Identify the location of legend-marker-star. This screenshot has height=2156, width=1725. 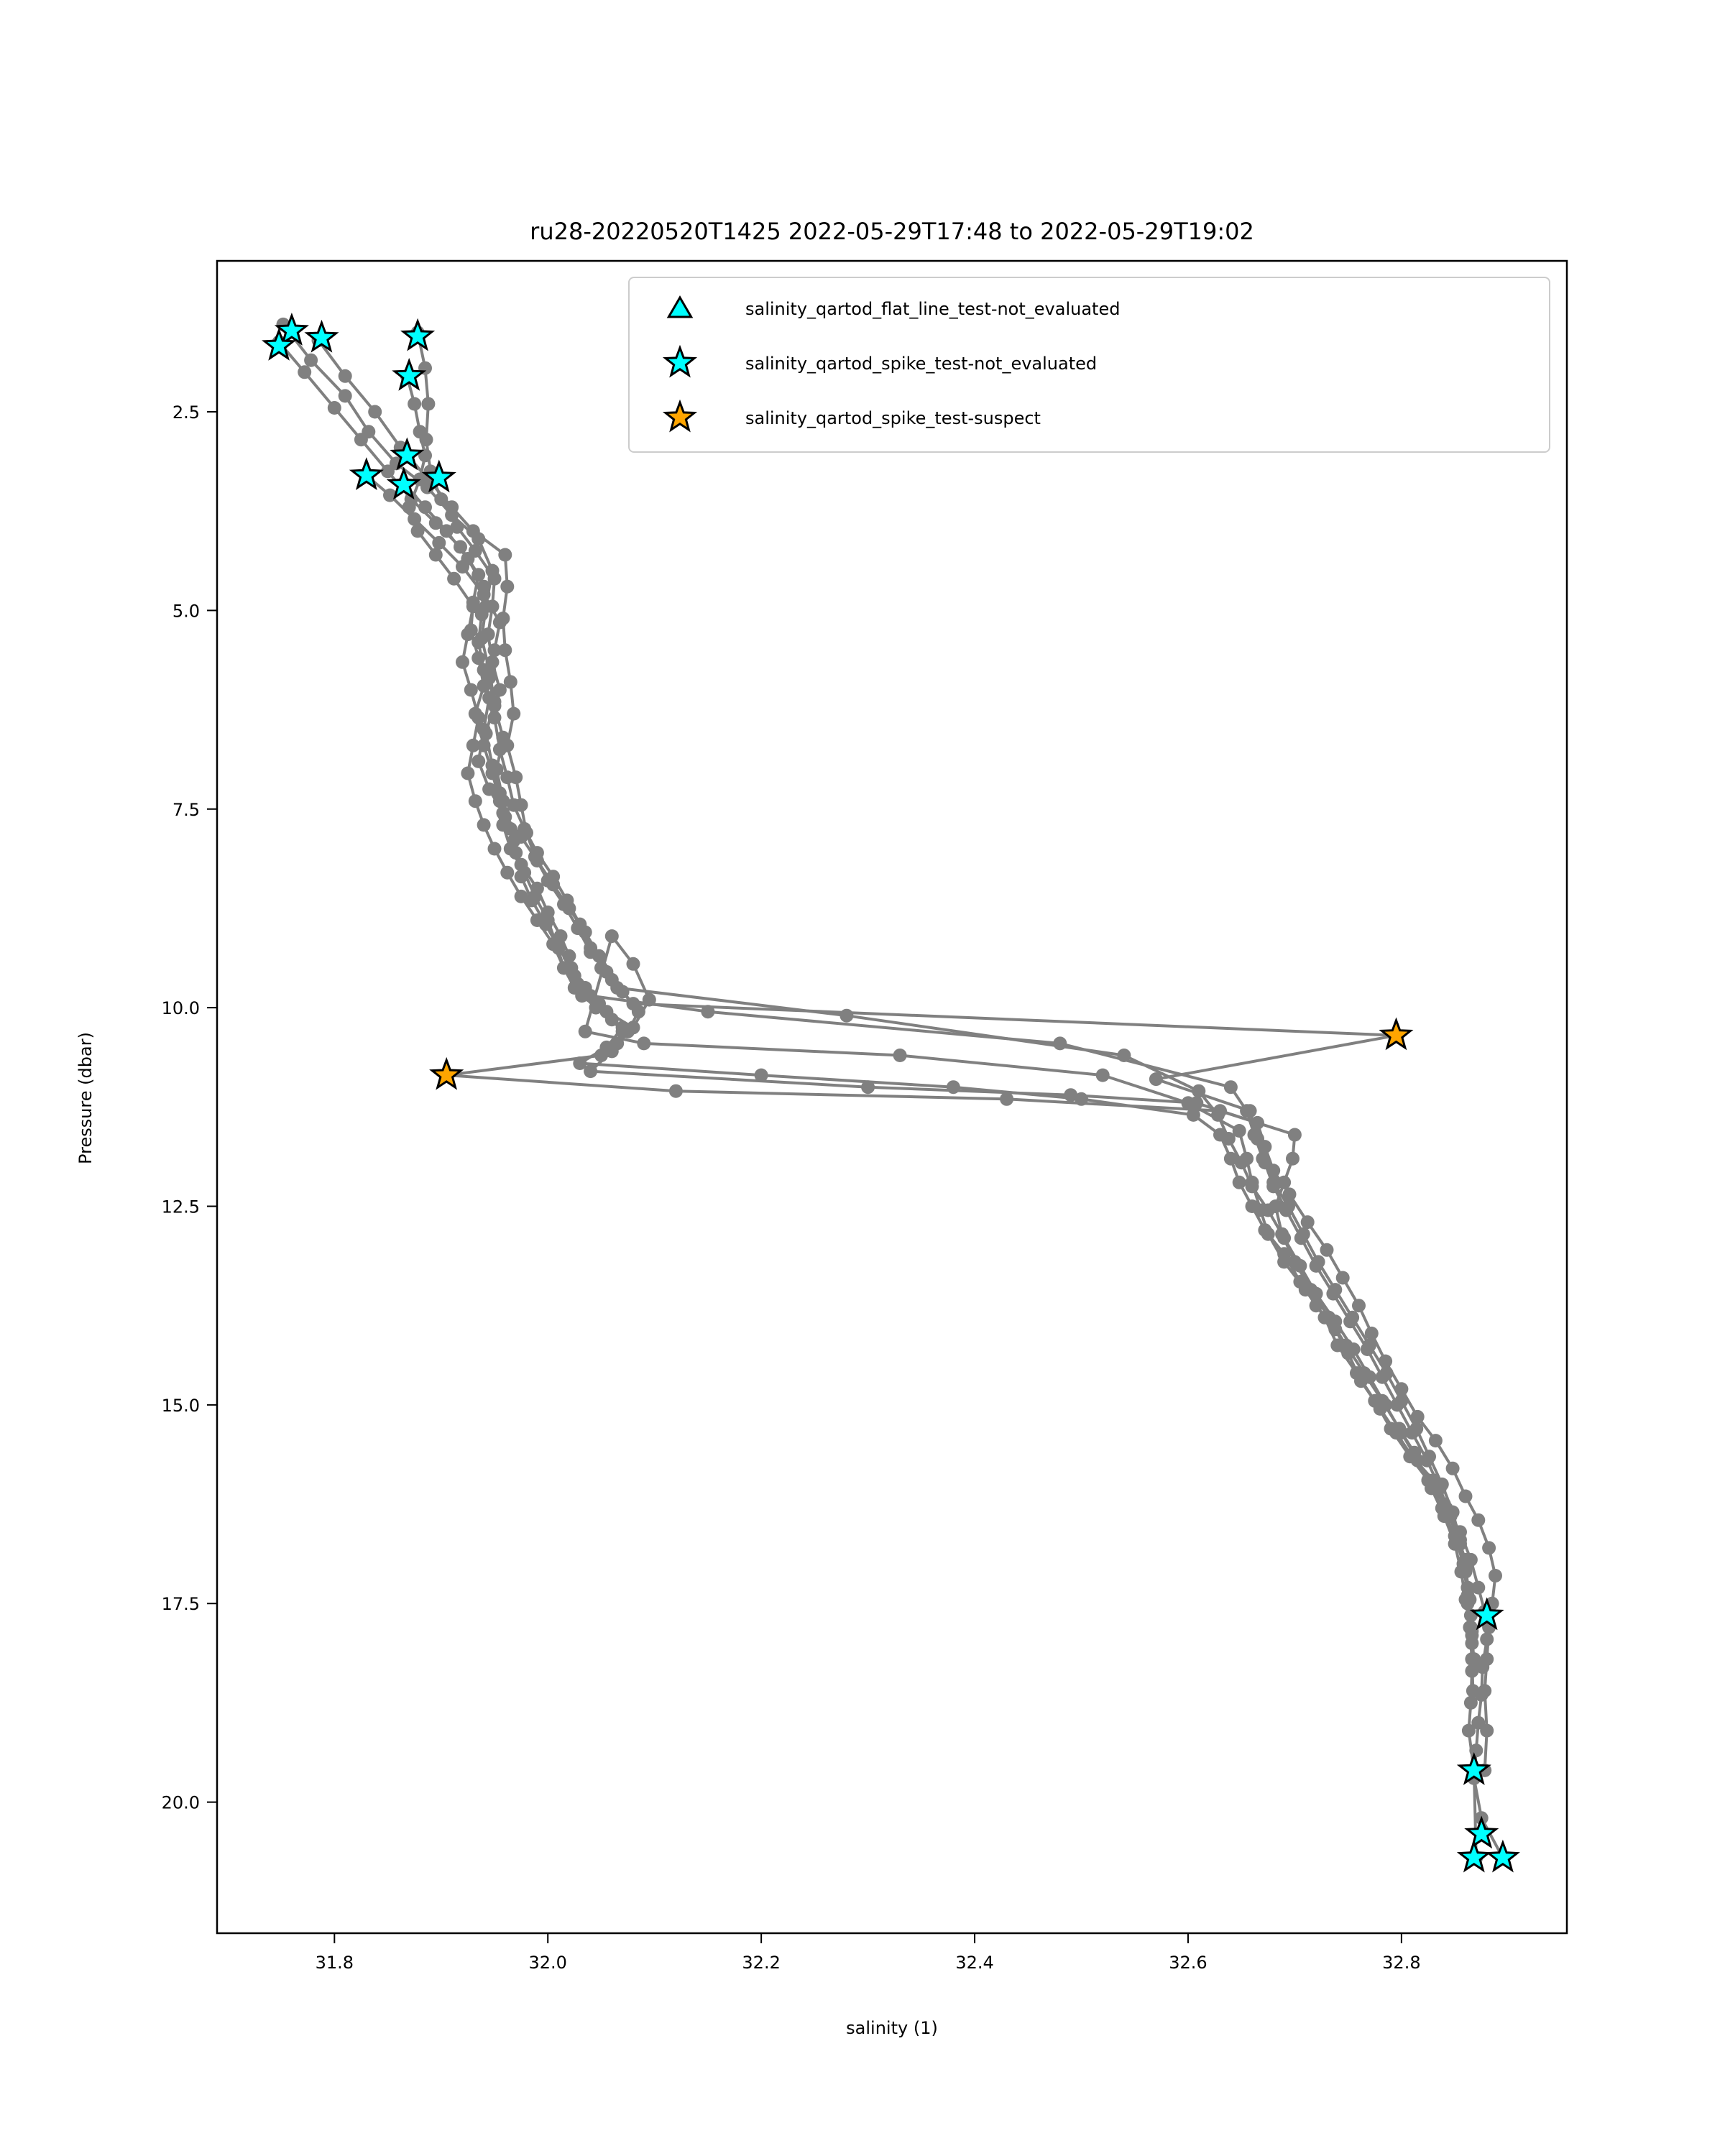
(680, 361).